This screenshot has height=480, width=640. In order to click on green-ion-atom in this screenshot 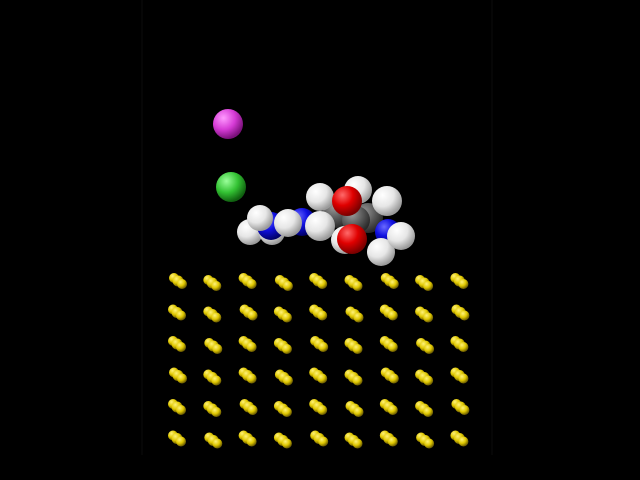, I will do `click(231, 187)`.